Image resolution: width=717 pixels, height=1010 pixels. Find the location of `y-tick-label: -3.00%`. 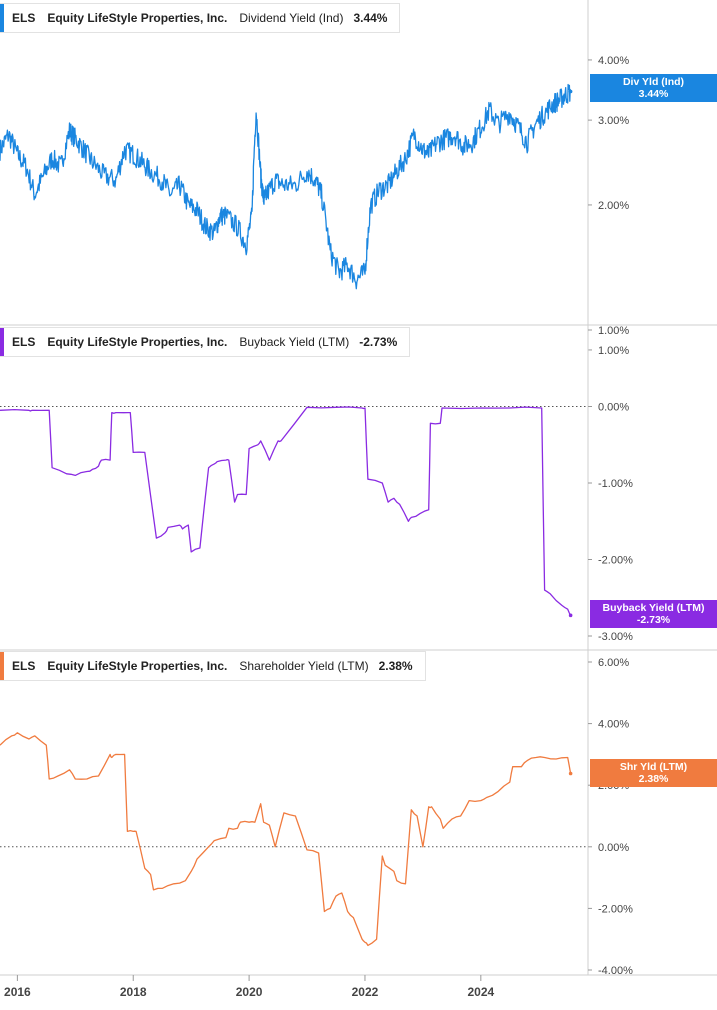

y-tick-label: -3.00% is located at coordinates (615, 637).